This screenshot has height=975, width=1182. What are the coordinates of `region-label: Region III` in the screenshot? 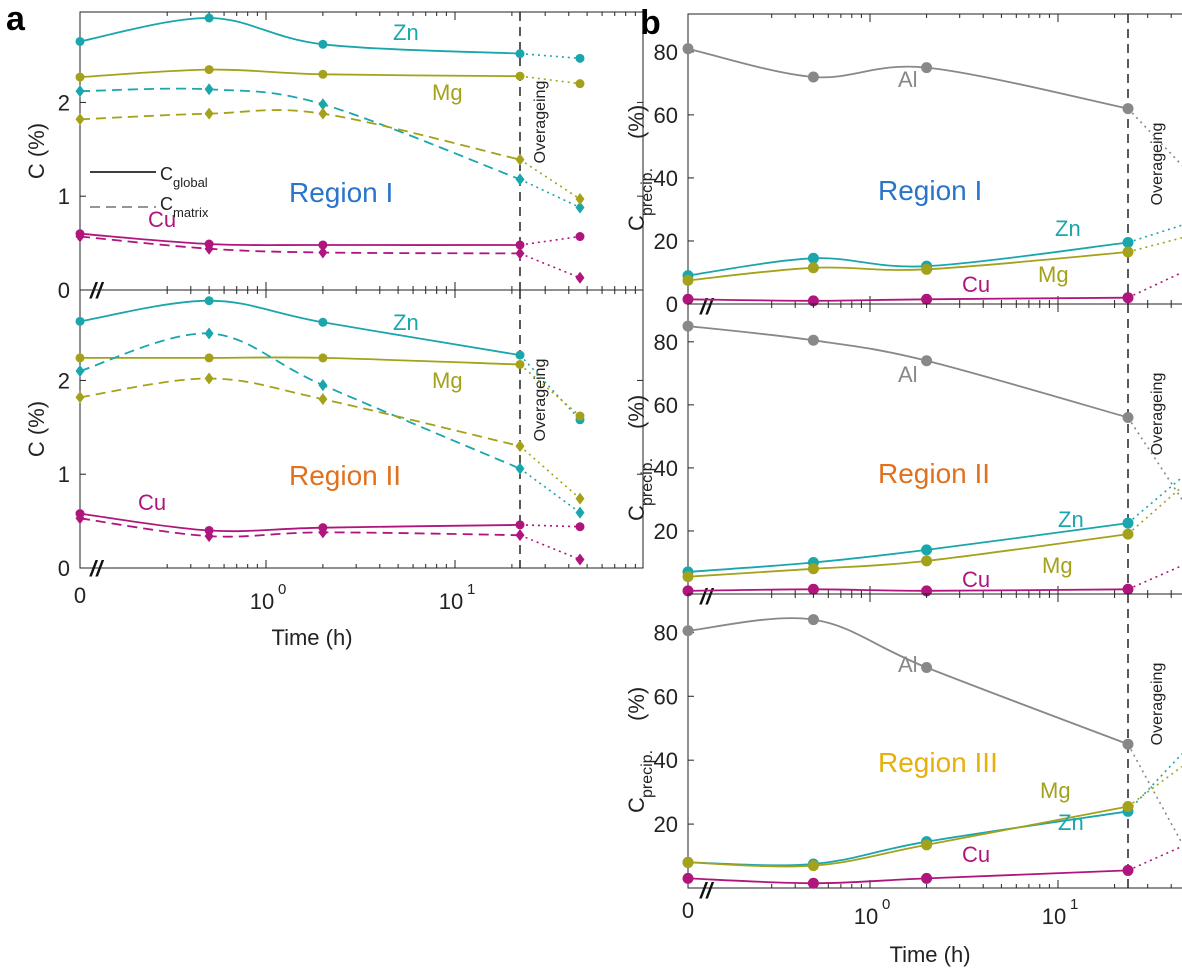 It's located at (938, 762).